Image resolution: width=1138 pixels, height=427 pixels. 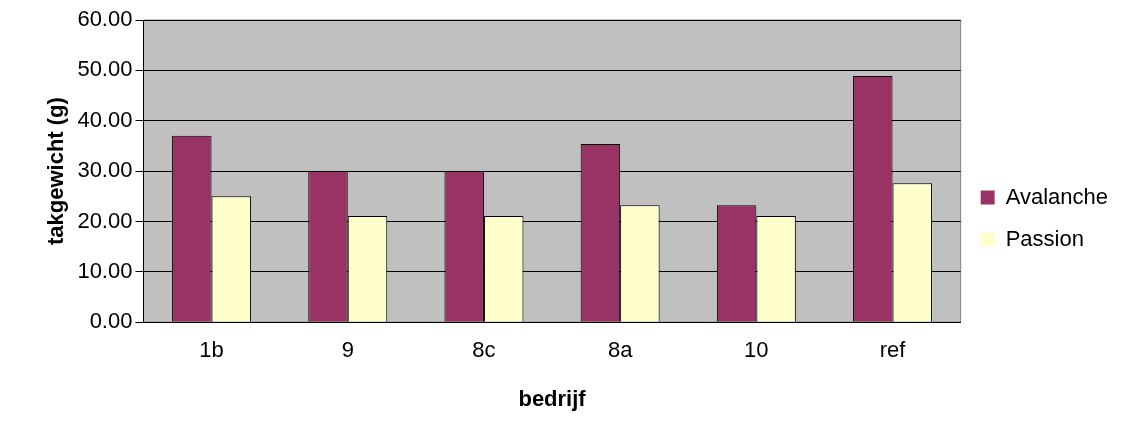 I want to click on x-tick-label: 8c, so click(x=484, y=350).